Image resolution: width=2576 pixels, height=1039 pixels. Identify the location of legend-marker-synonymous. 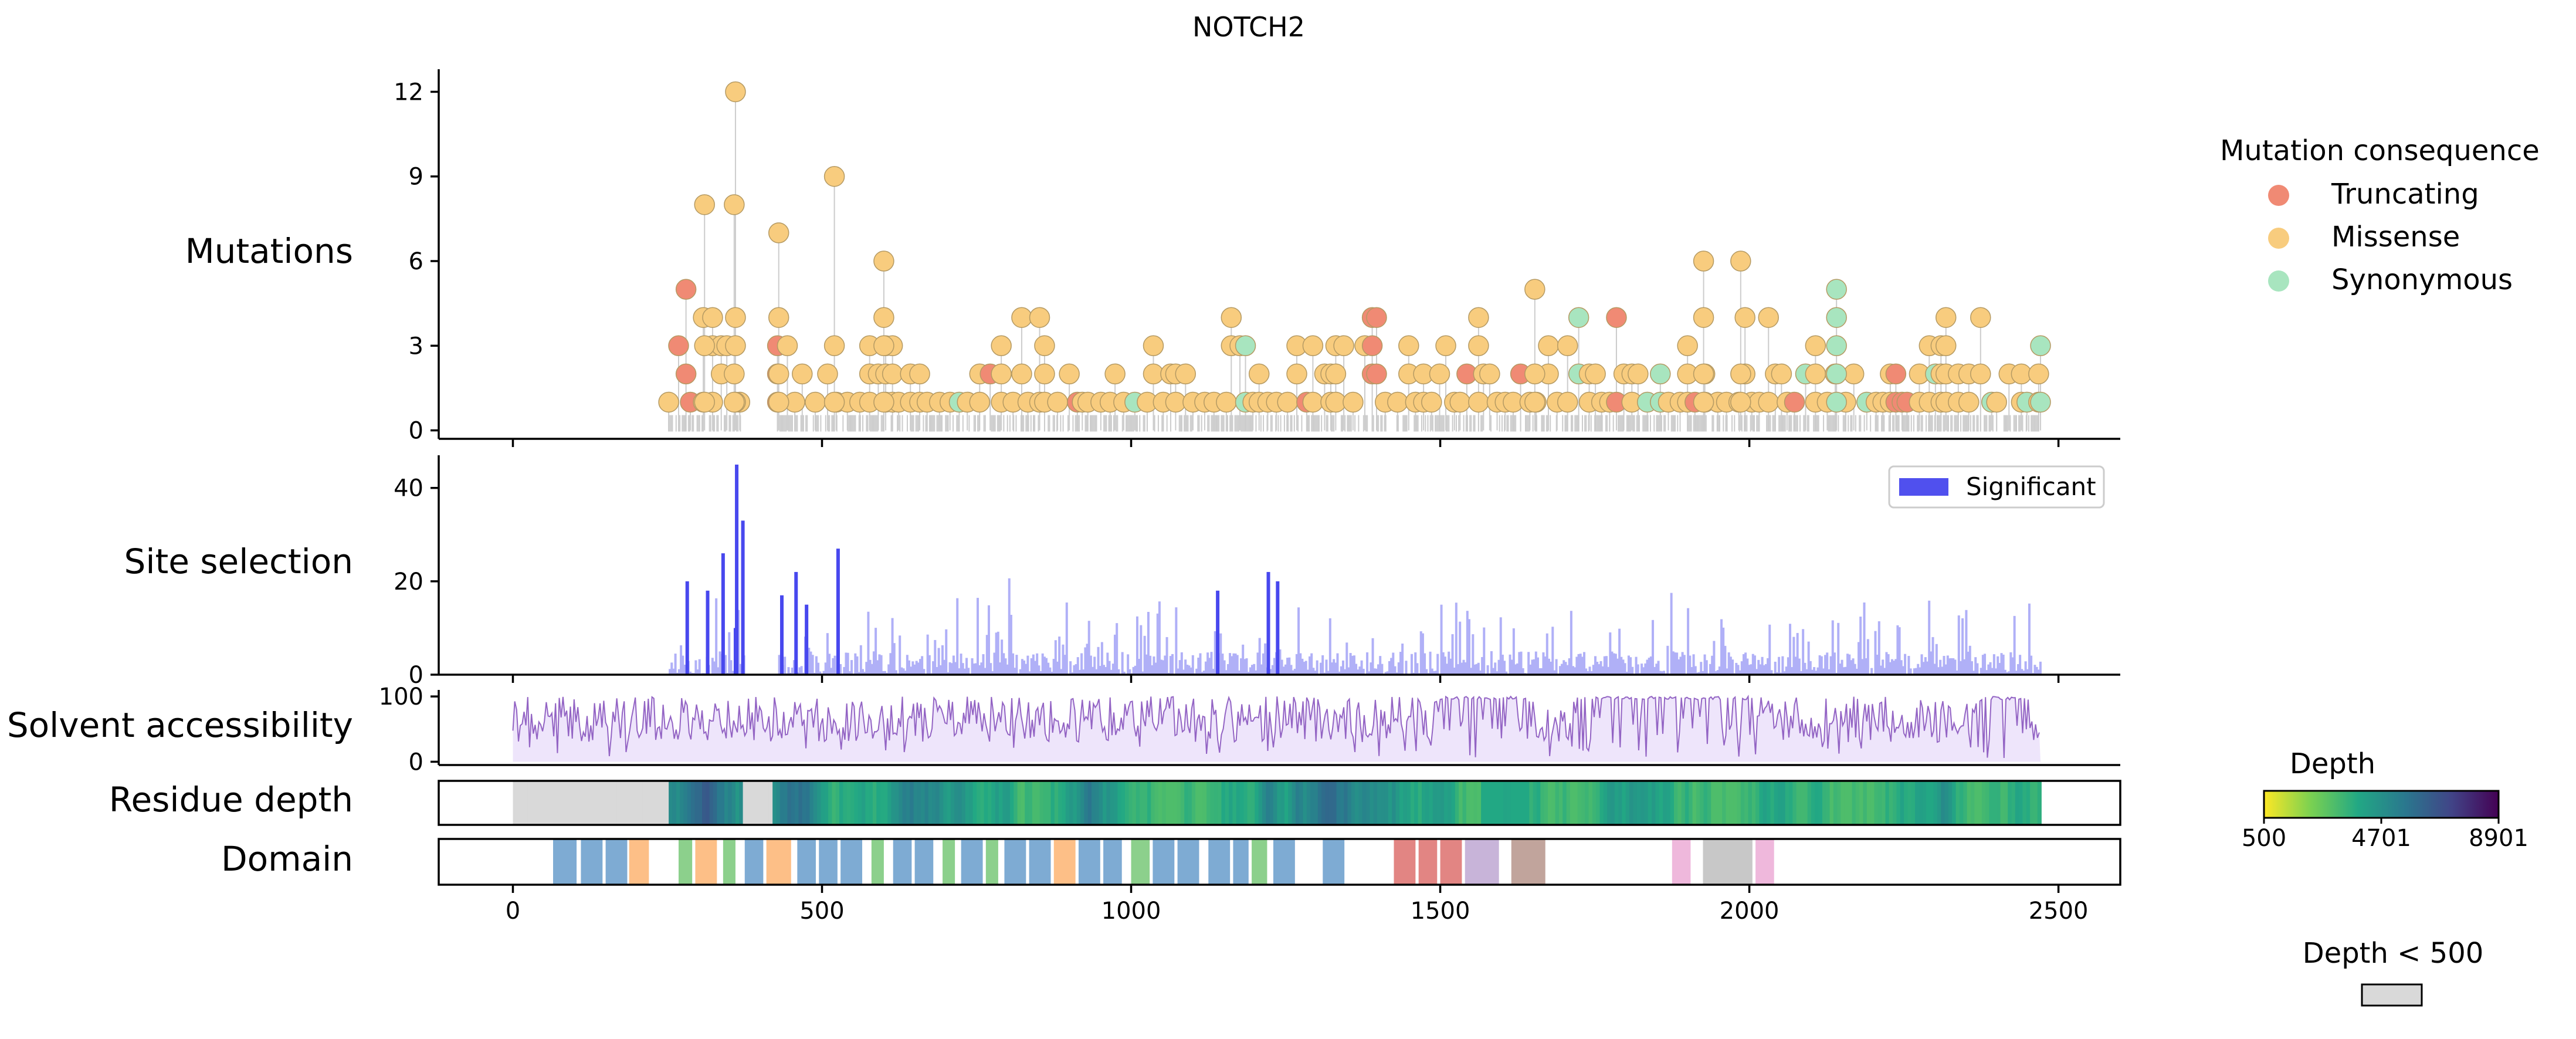
(2278, 281).